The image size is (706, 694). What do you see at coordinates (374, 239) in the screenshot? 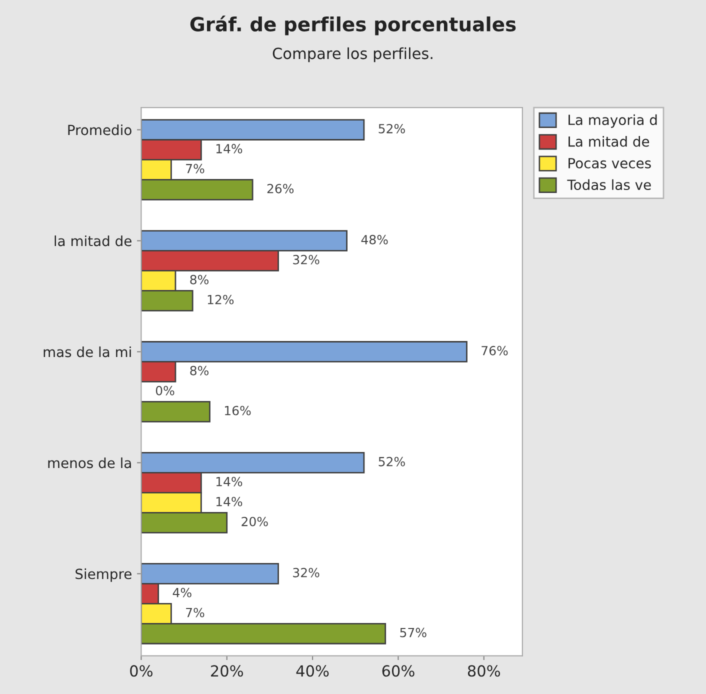
I see `data-label: 48%` at bounding box center [374, 239].